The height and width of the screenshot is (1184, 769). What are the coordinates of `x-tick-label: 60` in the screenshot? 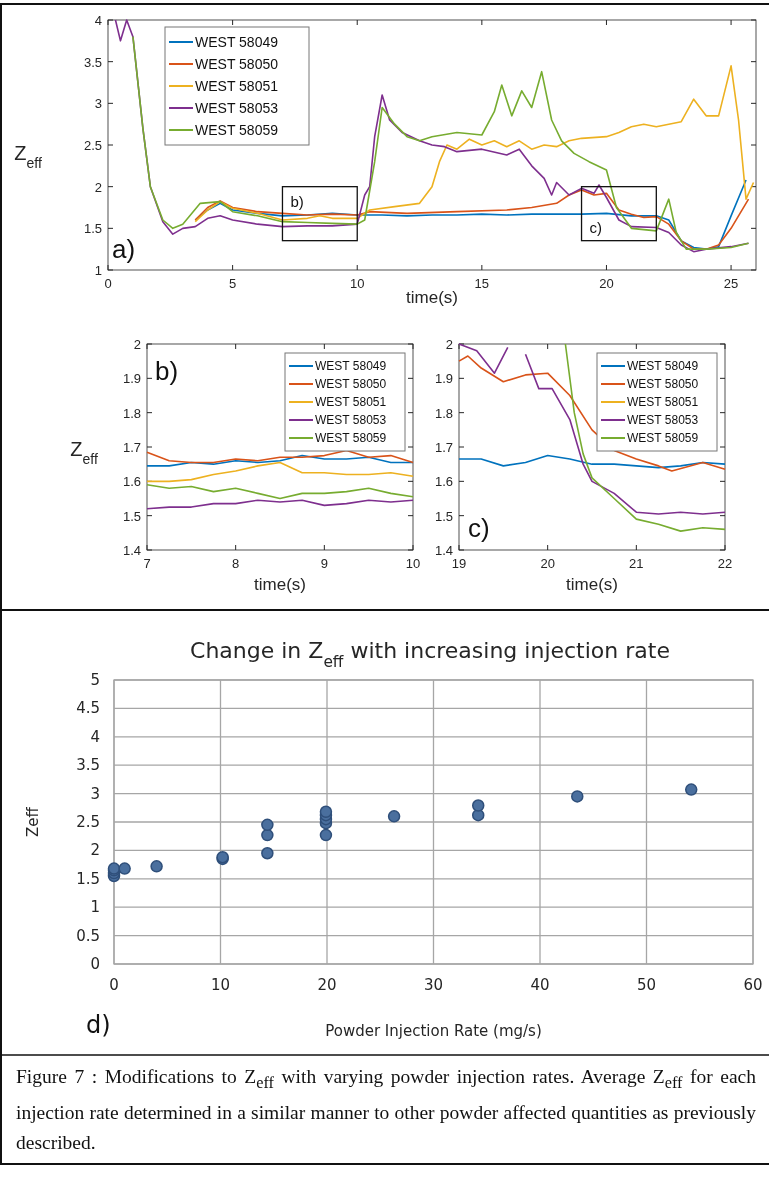 It's located at (753, 985).